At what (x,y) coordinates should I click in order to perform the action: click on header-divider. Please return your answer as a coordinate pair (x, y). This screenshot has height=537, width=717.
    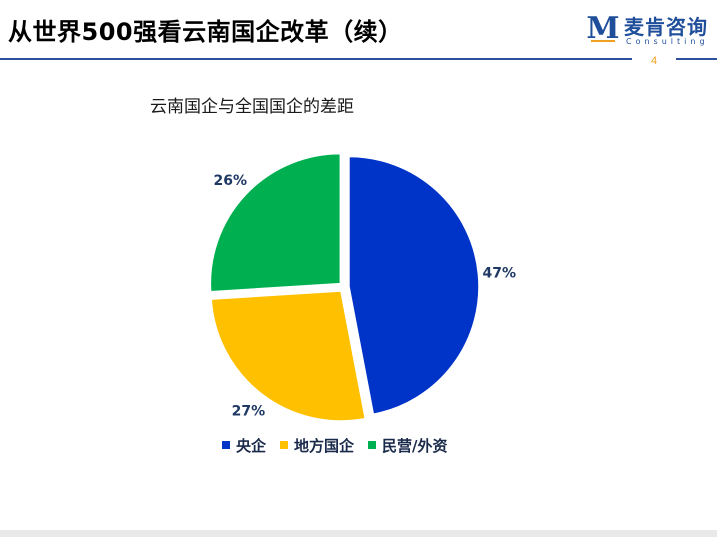
    Looking at the image, I should click on (358, 59).